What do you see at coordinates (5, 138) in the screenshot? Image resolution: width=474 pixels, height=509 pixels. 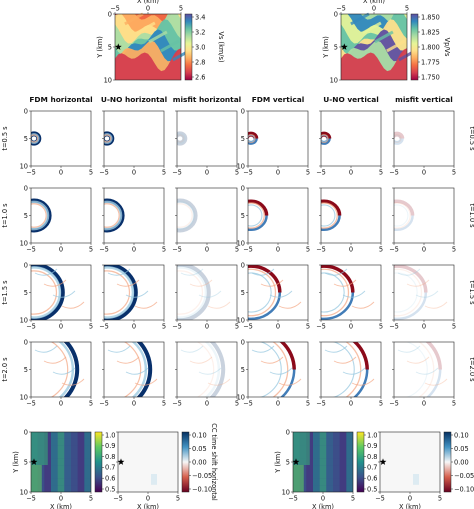 I see `row-label: t=0.5 s` at bounding box center [5, 138].